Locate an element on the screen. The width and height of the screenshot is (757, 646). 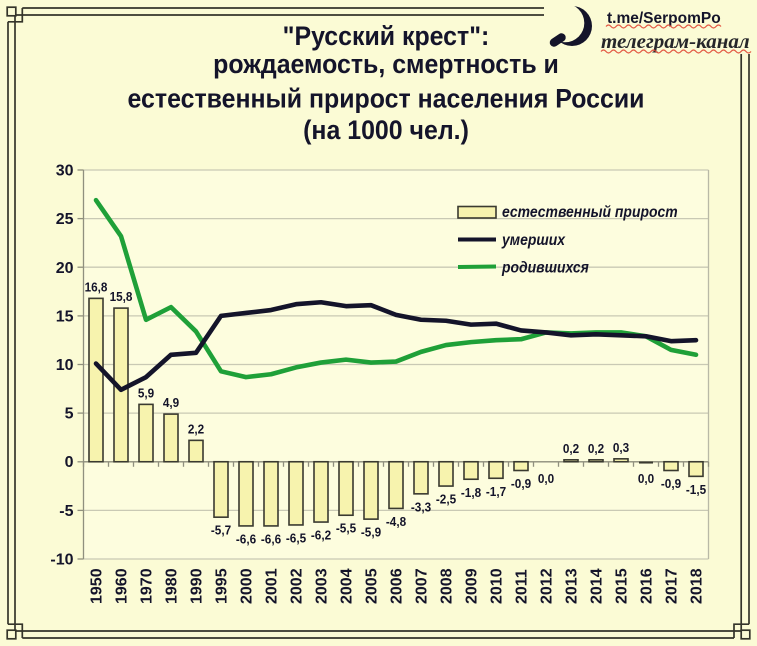
svg-text: -5,5 is located at coordinates (346, 528).